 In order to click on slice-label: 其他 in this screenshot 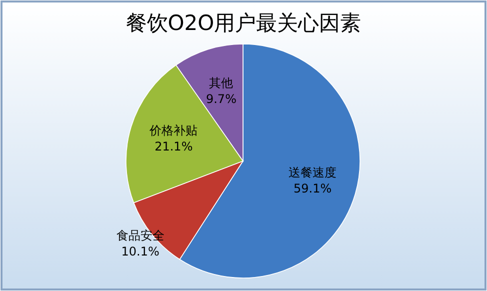, I will do `click(221, 83)`.